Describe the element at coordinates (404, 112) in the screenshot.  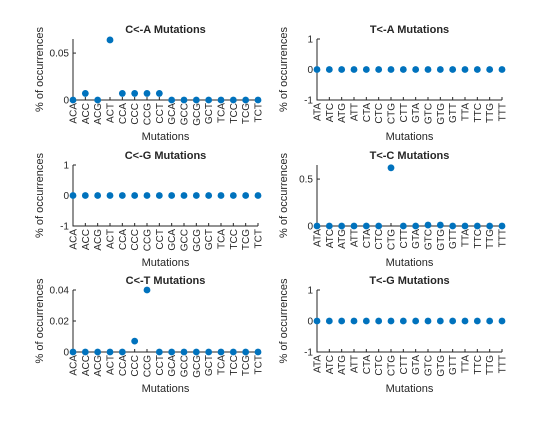
I see `x-tick-label: CTT` at that location.